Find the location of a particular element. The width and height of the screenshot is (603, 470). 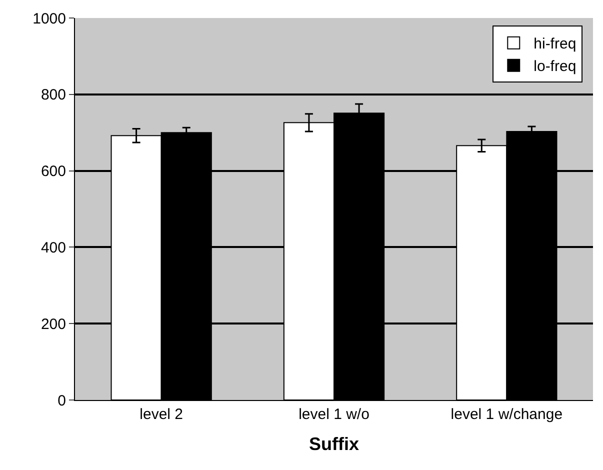

y-tick-label: 200 is located at coordinates (53, 324).